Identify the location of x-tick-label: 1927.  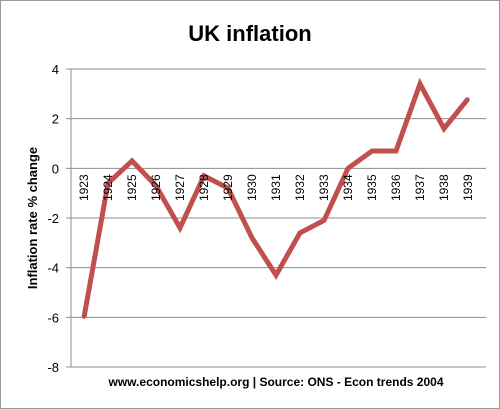
(180, 187).